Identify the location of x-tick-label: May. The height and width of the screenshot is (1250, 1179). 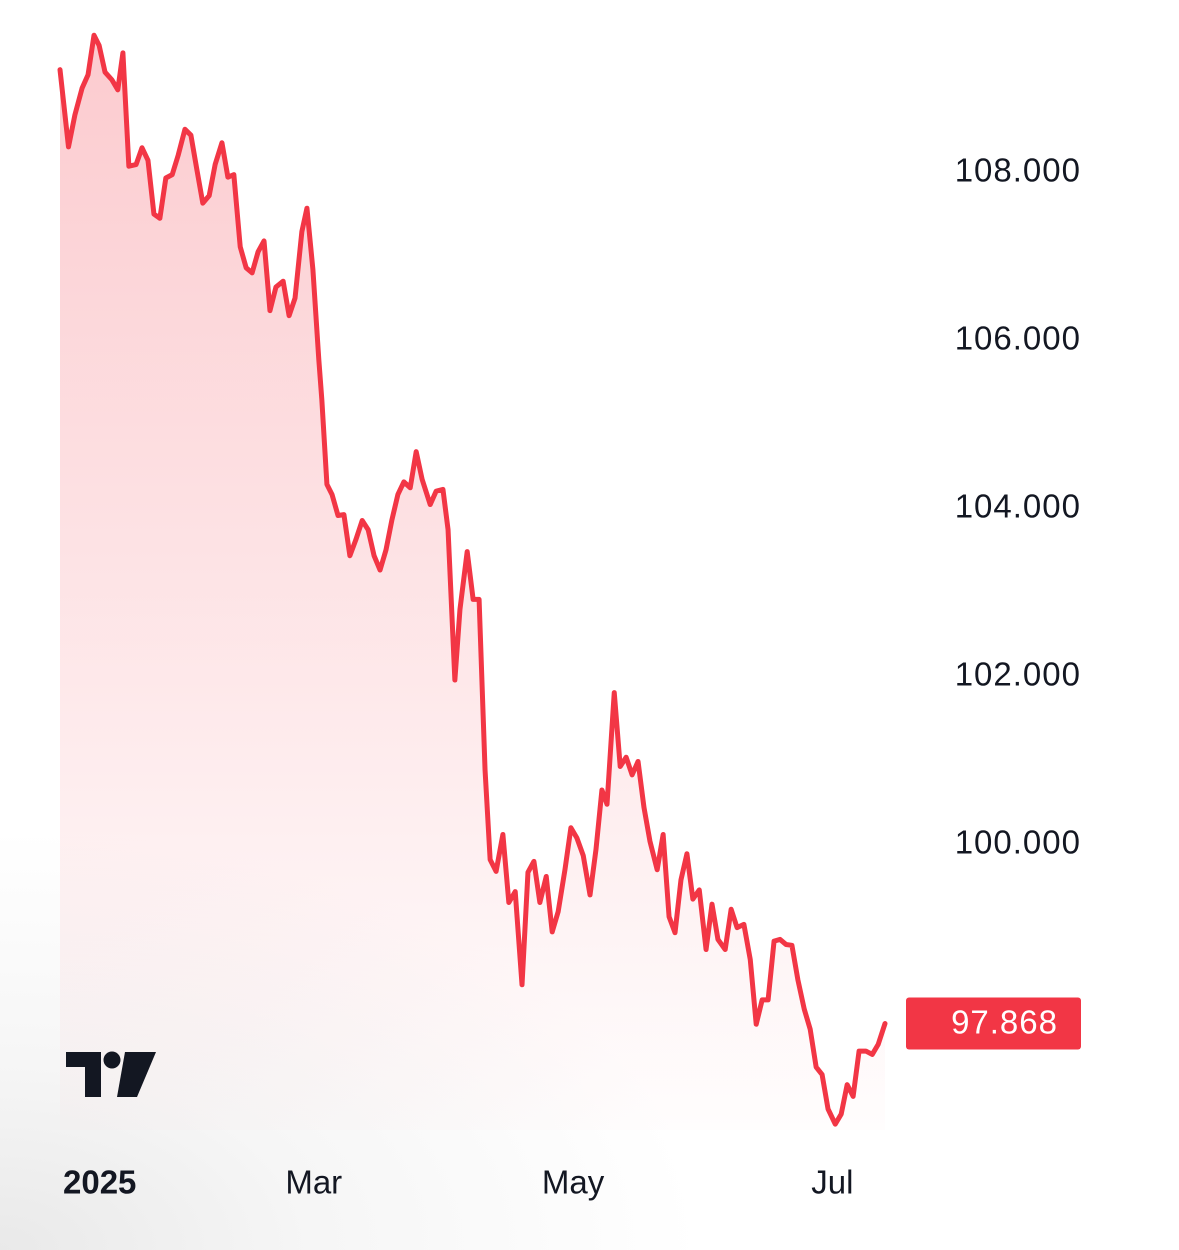
(573, 1182).